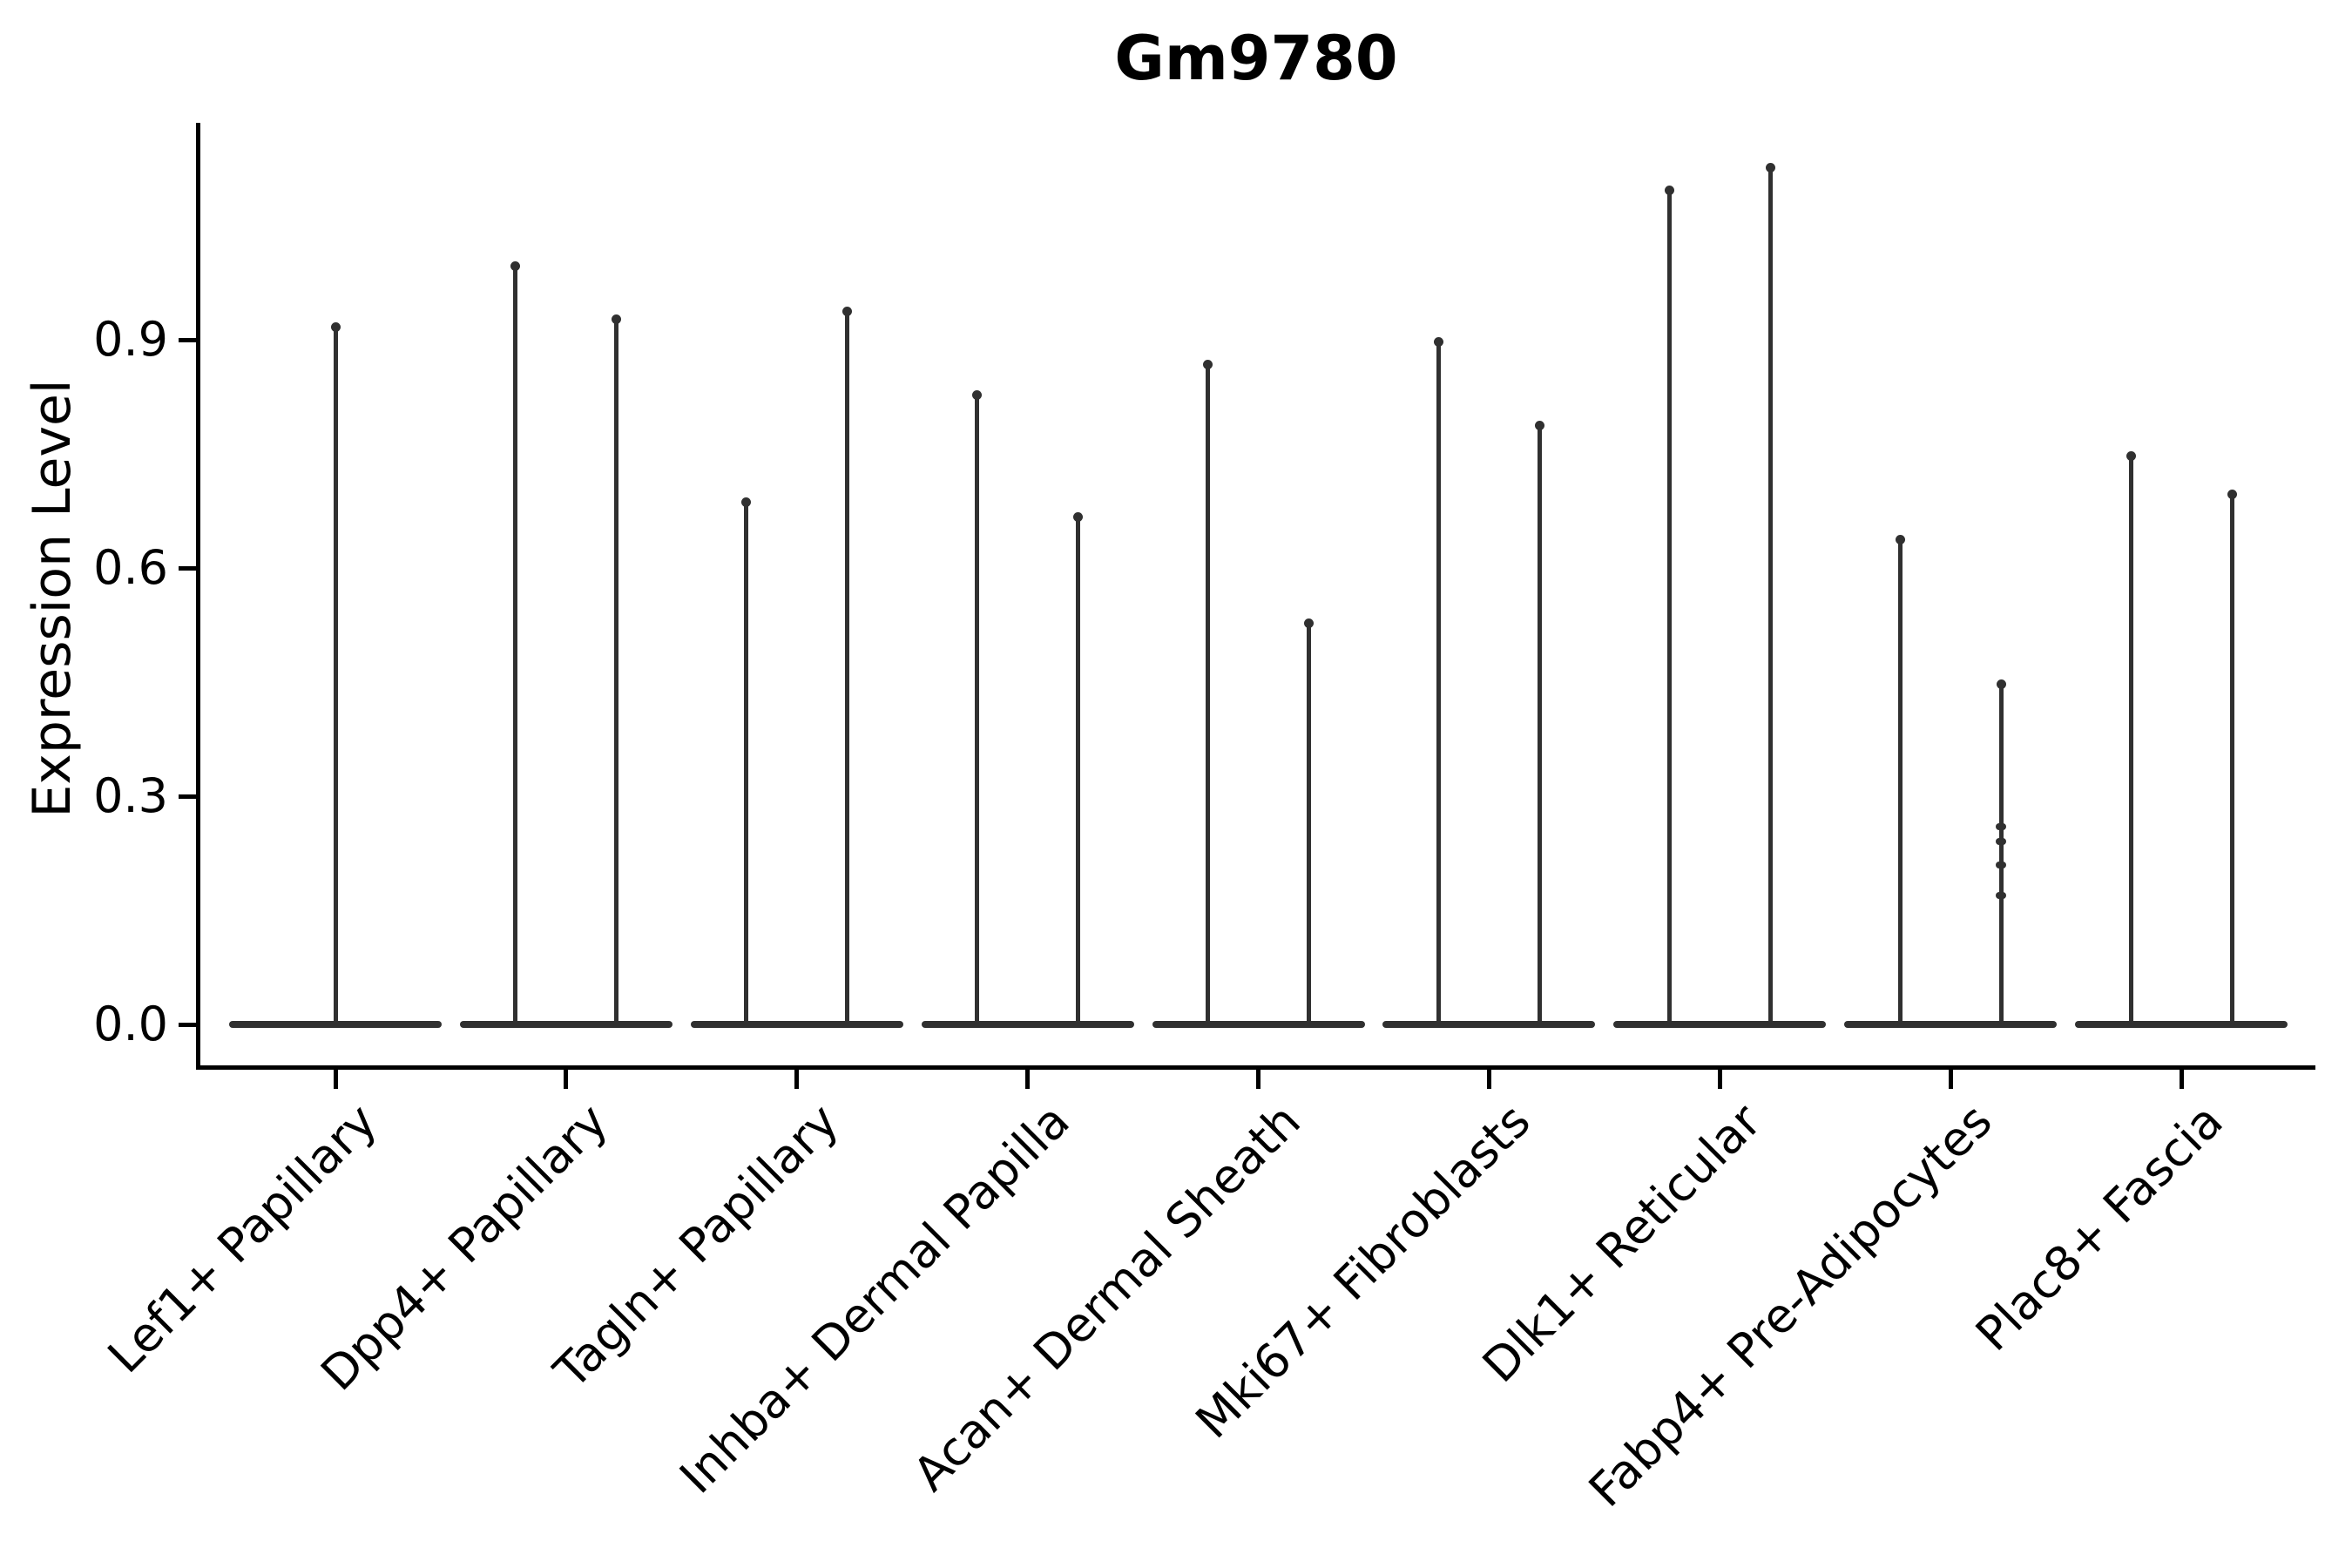 The image size is (2352, 1568). I want to click on x-tick-label: Acan+ Dermal Sheath, so click(1106, 1297).